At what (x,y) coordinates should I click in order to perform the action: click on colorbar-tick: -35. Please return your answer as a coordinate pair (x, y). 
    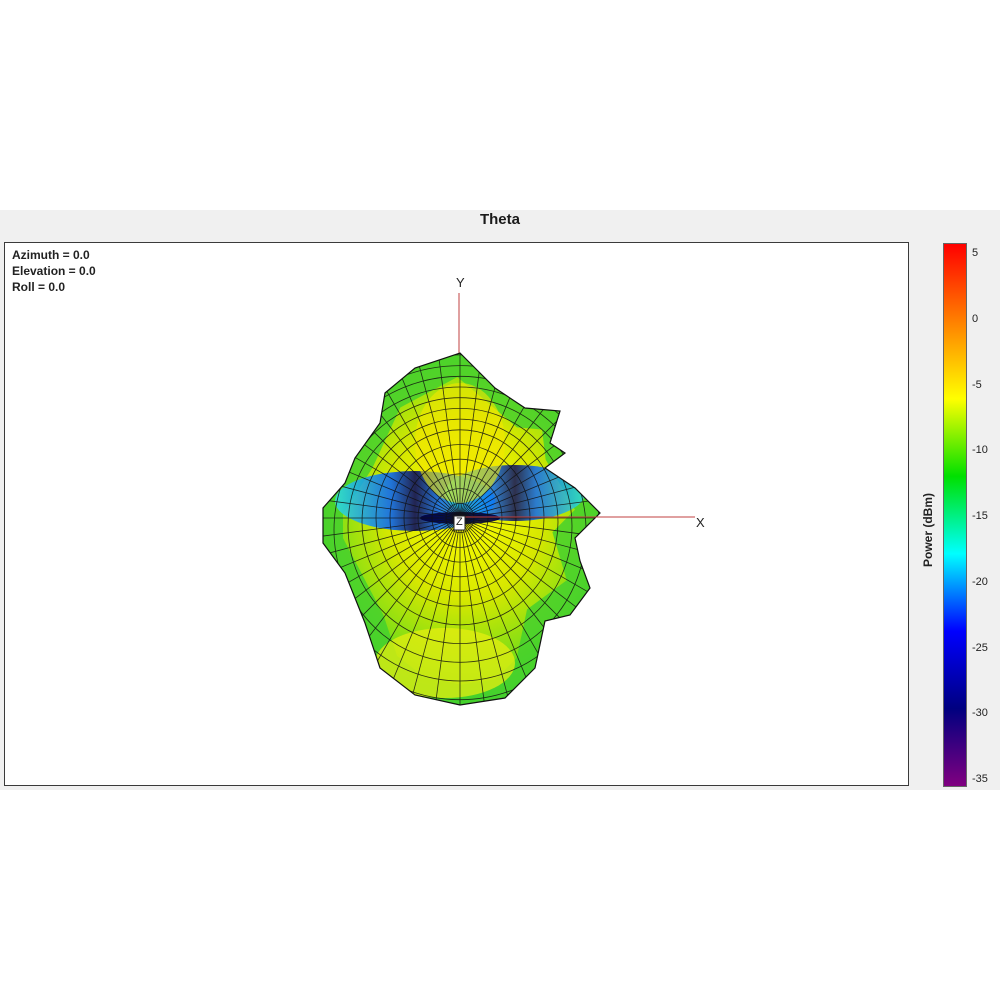
    Looking at the image, I should click on (980, 779).